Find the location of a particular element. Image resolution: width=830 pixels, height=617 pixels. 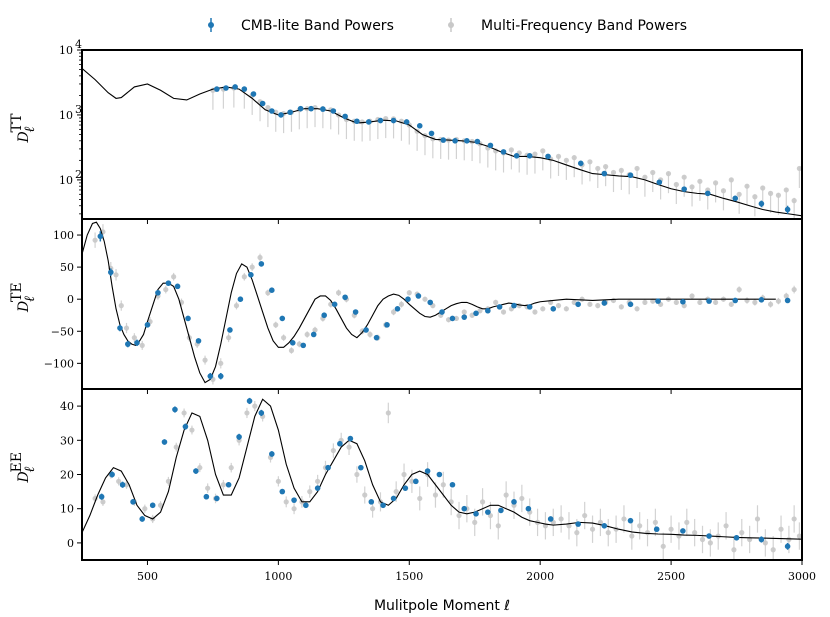

legend-entry-multi-frequency: Multi-Frequency Band Powers is located at coordinates (567, 26).